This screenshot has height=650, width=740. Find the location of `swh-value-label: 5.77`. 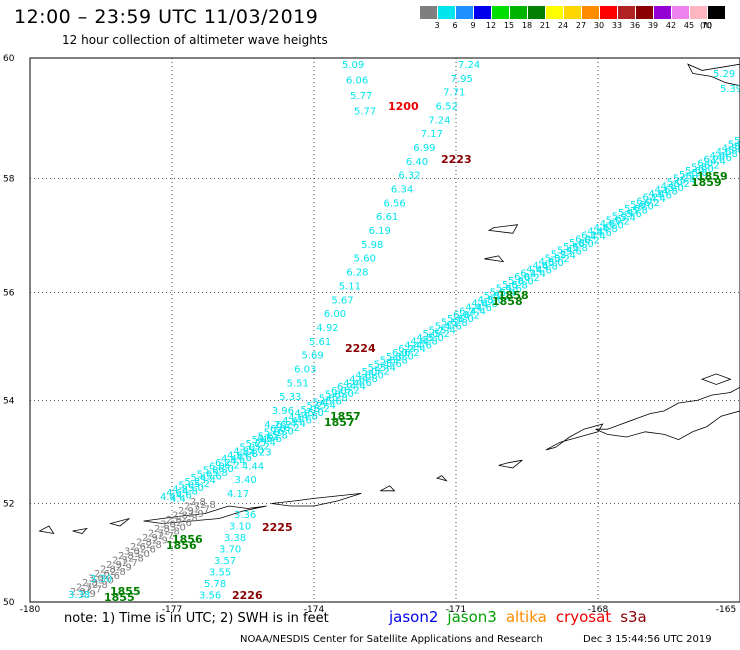

swh-value-label: 5.77 is located at coordinates (361, 96).